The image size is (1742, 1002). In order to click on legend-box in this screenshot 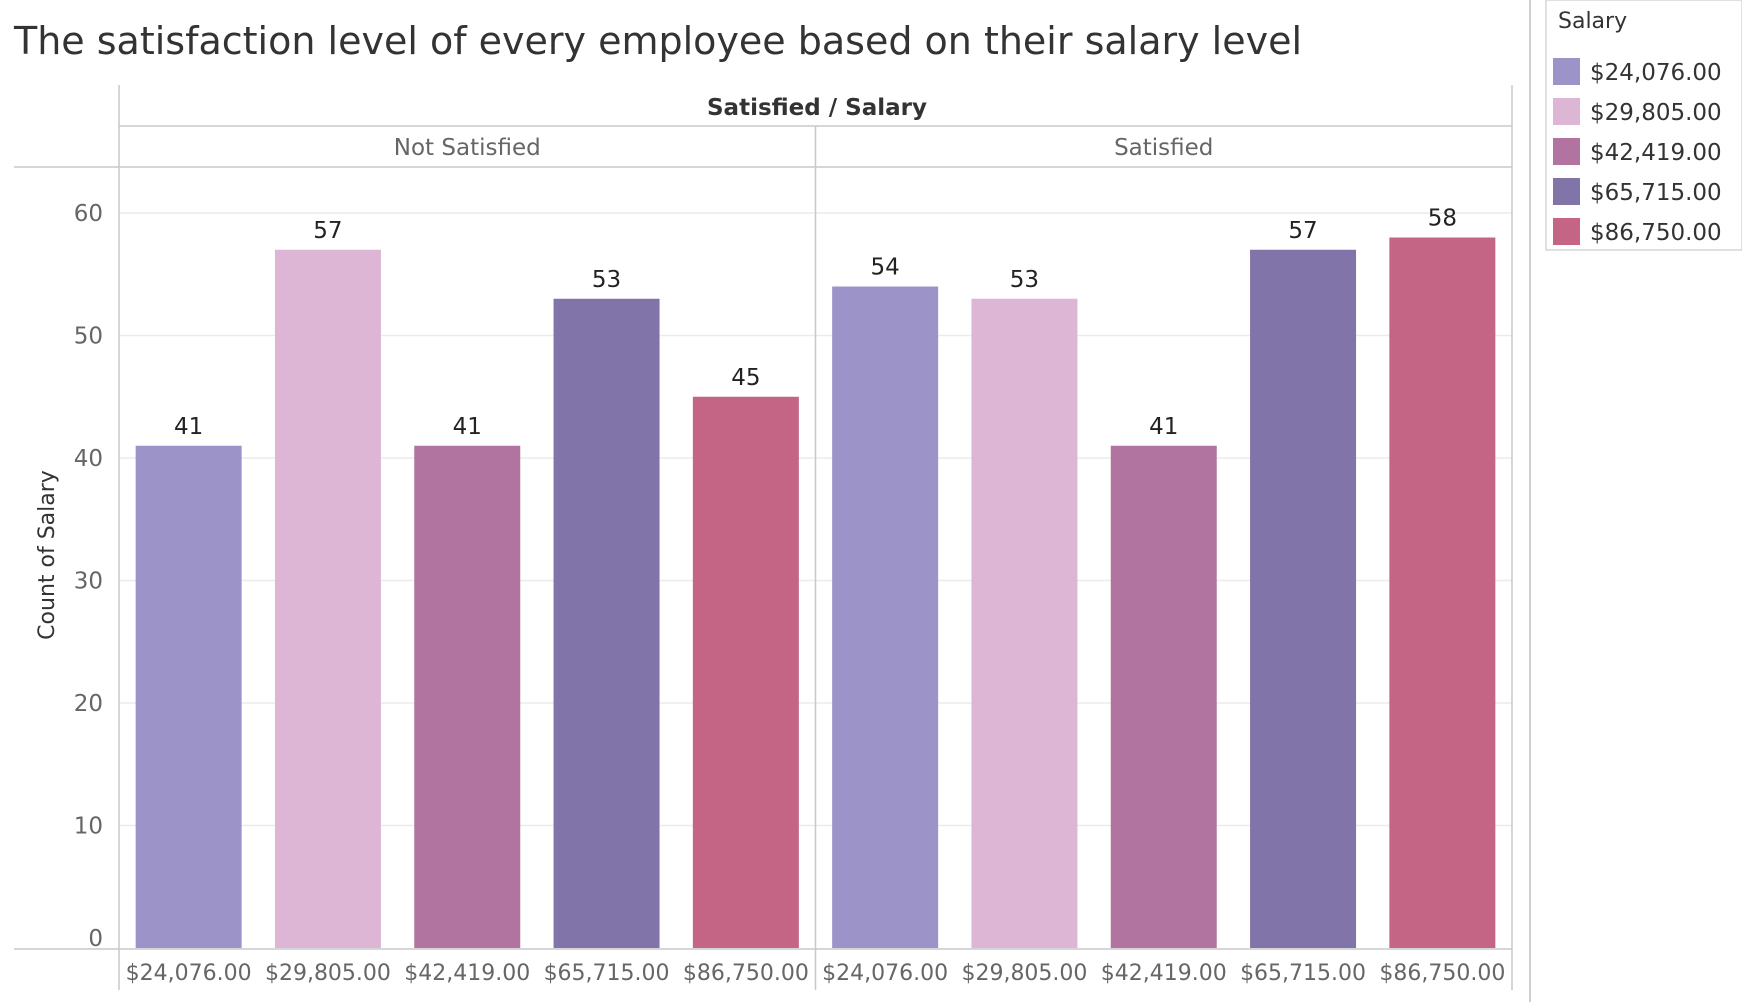, I will do `click(1643, 125)`.